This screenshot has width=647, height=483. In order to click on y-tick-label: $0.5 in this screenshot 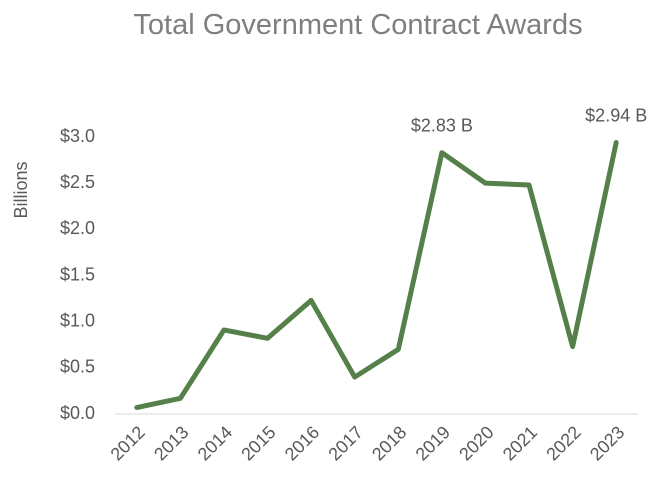, I will do `click(77, 367)`.